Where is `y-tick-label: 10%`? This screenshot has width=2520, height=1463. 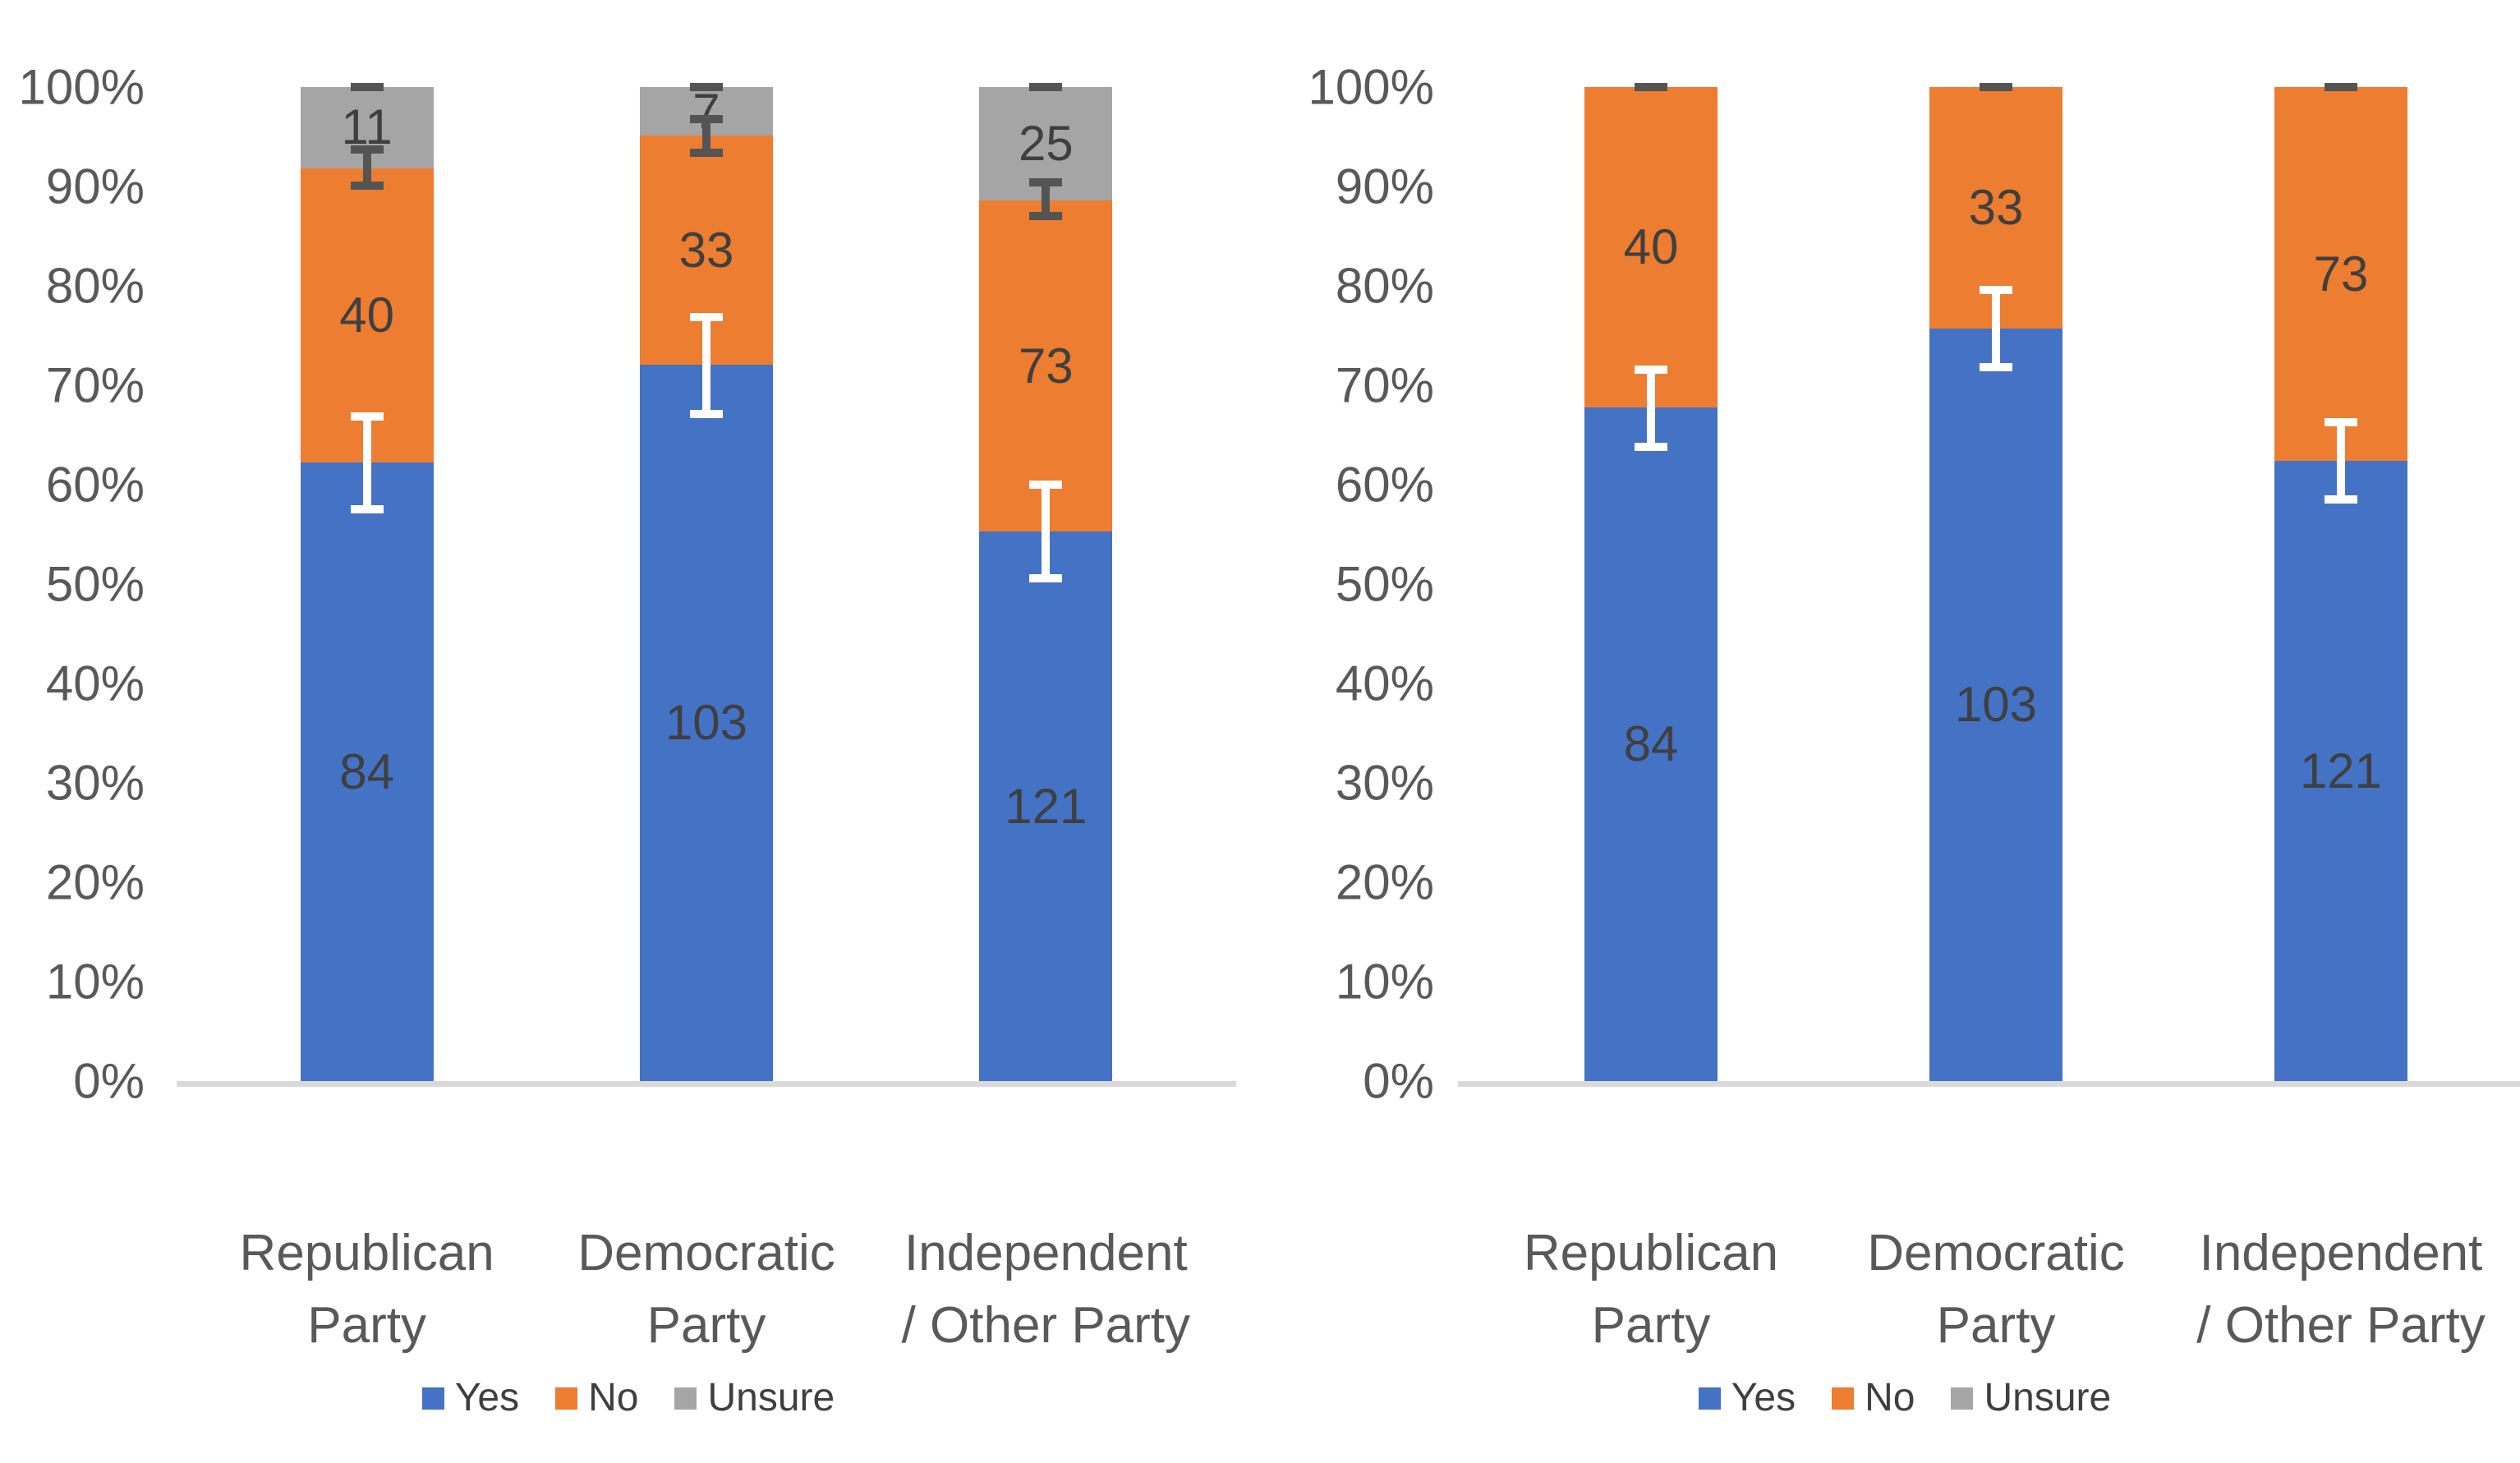
y-tick-label: 10% is located at coordinates (1384, 982).